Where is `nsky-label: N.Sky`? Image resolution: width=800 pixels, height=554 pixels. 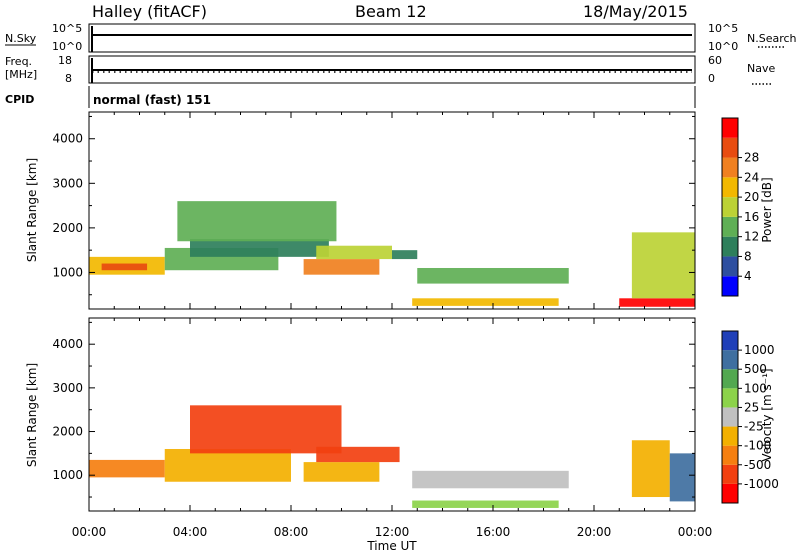 nsky-label: N.Sky is located at coordinates (21, 38).